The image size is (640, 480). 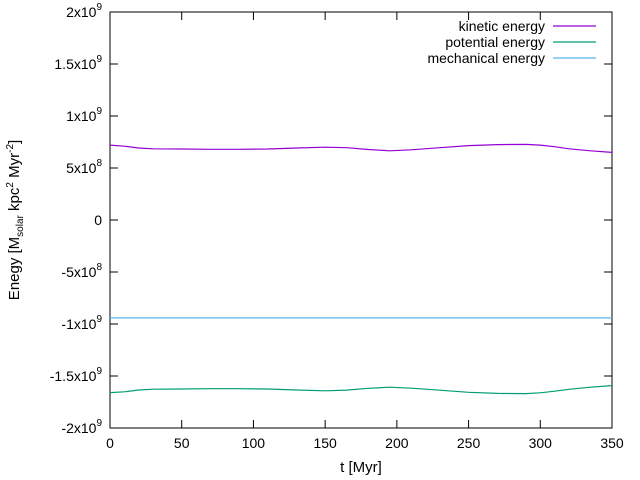 I want to click on y-tick-label: 5x10⁸, so click(x=84, y=167).